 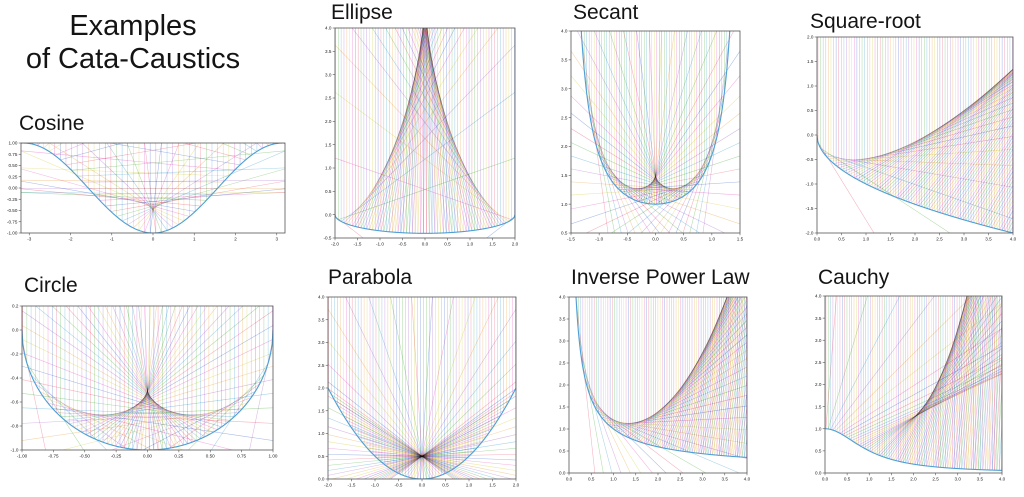 I want to click on panel-title-secant: Secant, so click(x=606, y=12).